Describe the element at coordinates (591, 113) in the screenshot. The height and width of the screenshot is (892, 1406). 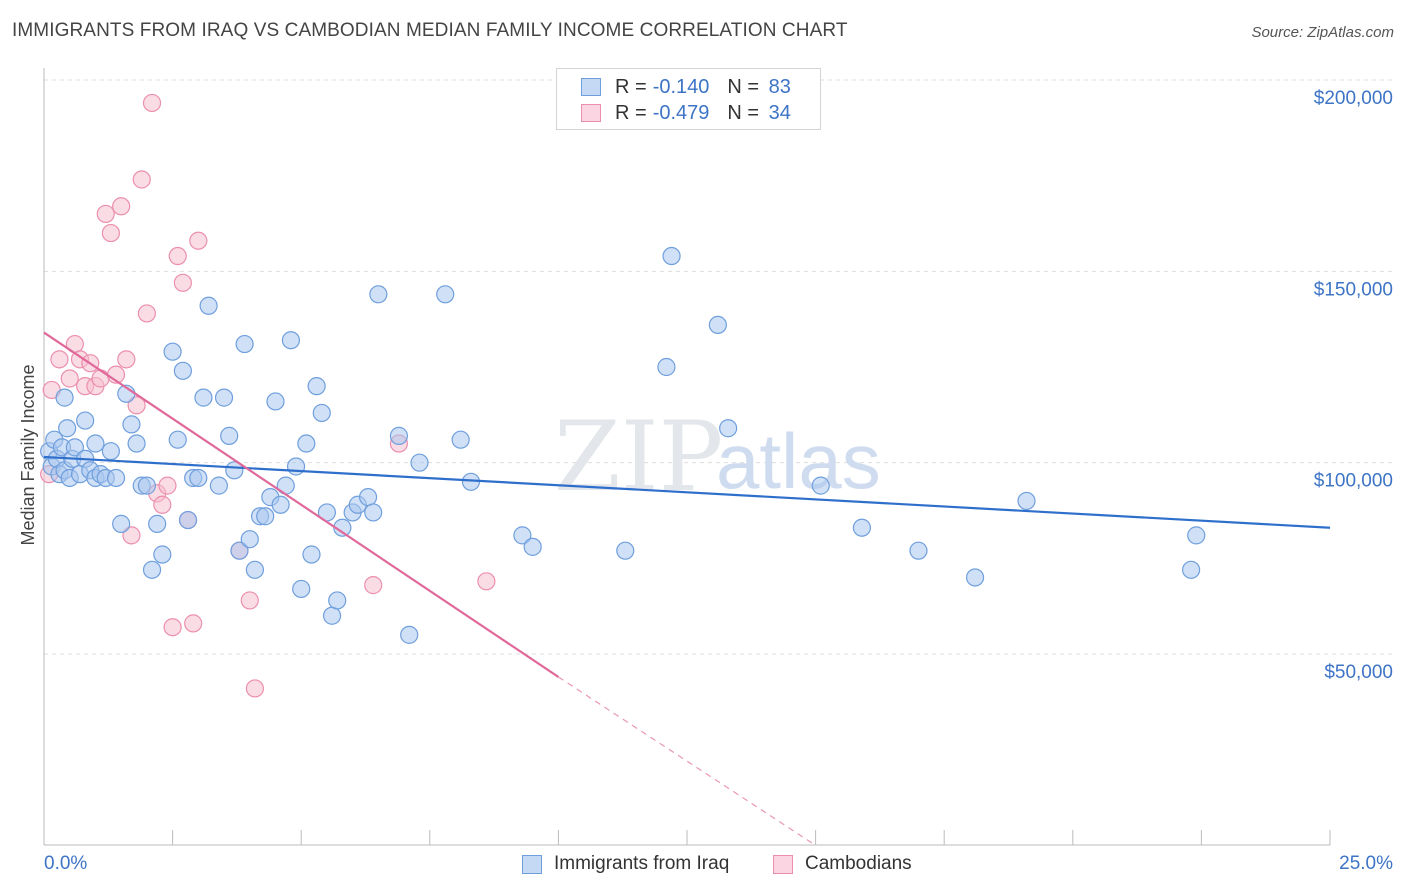
I see `cambodians-swatch` at that location.